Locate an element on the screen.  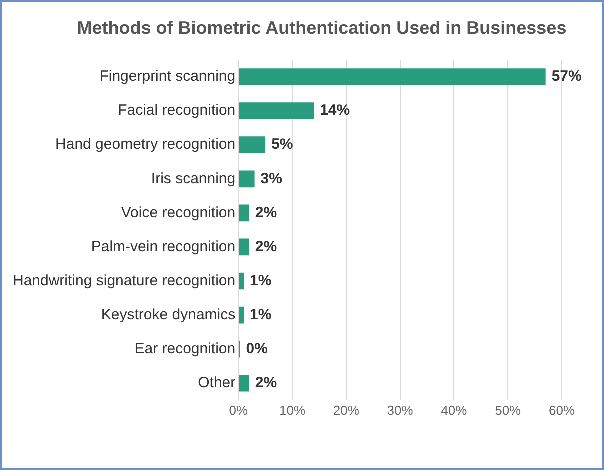
x-tick-label: 20% is located at coordinates (346, 410).